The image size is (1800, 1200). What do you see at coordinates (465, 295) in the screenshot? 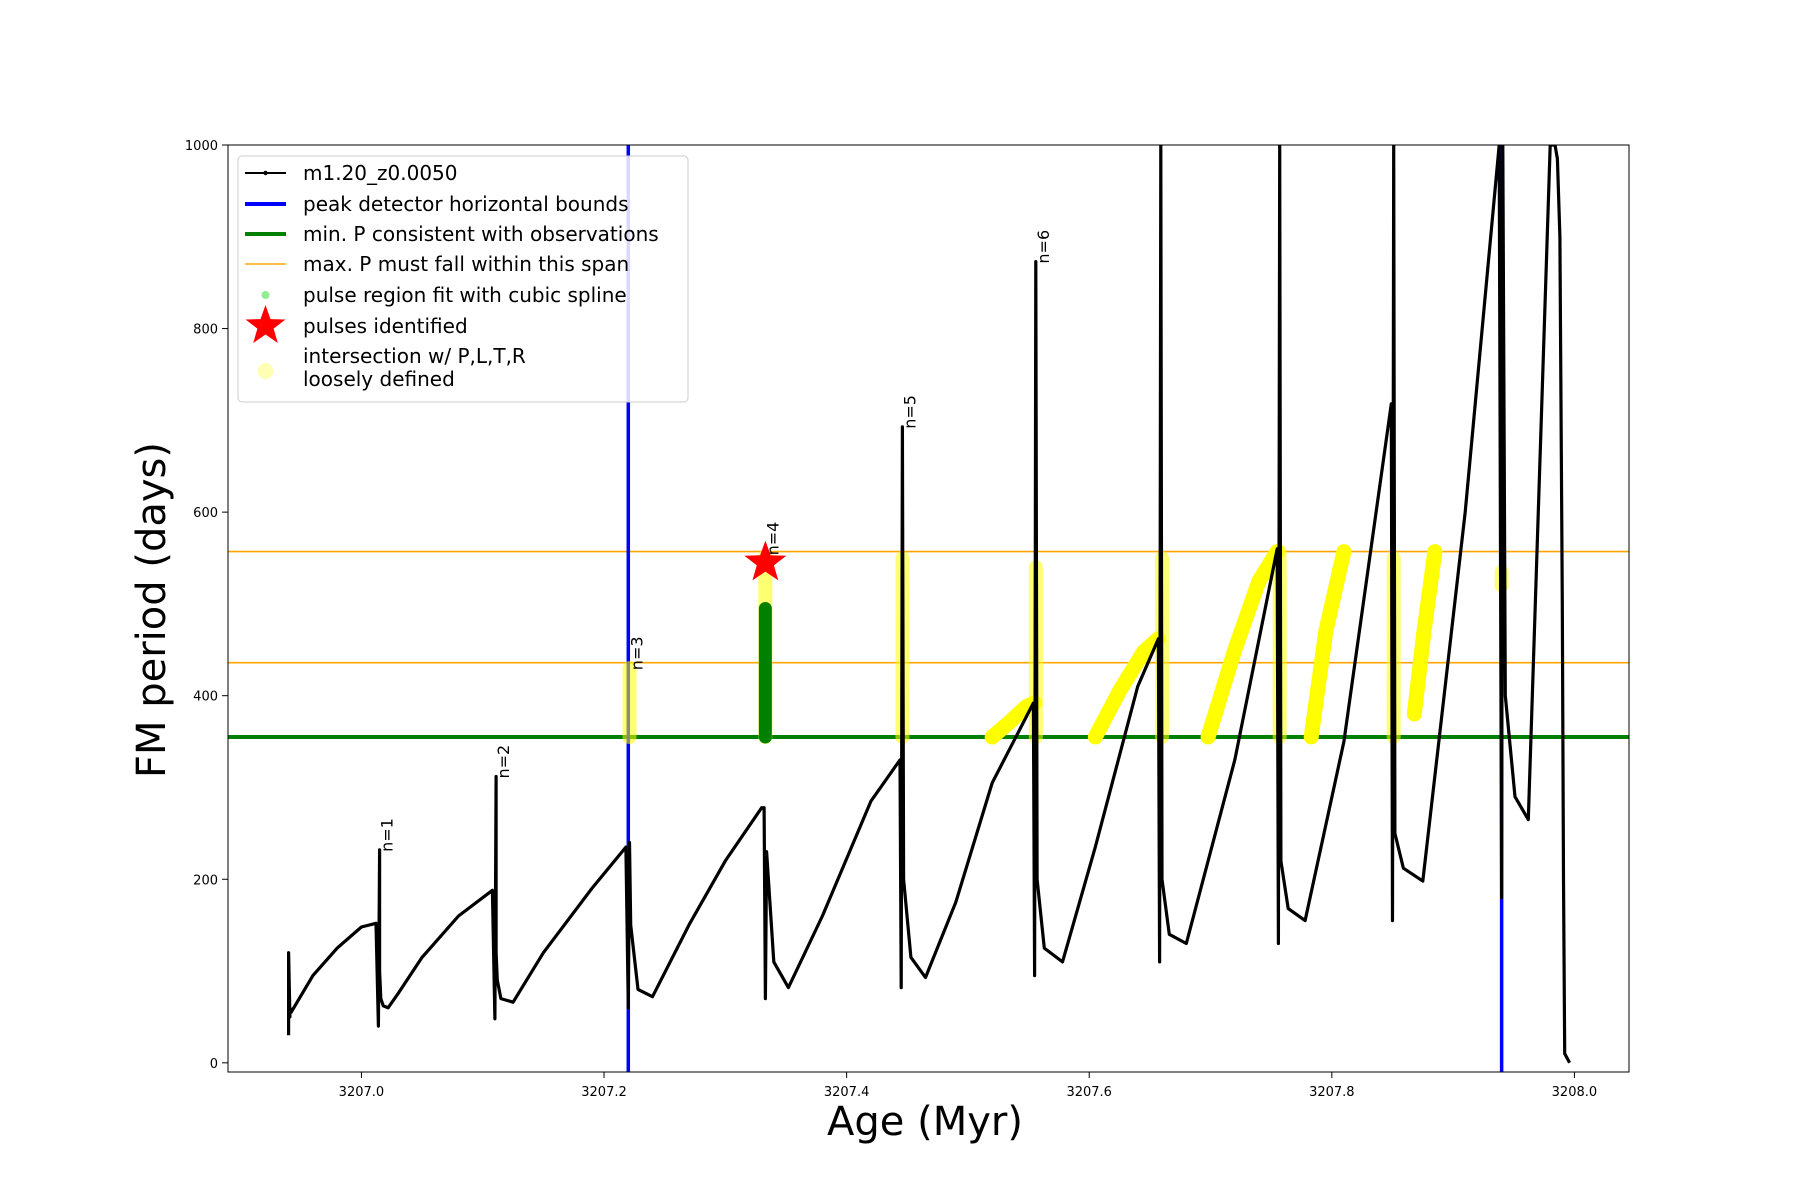
I see `legend-label-4: pulse region fit with cubic spline` at bounding box center [465, 295].